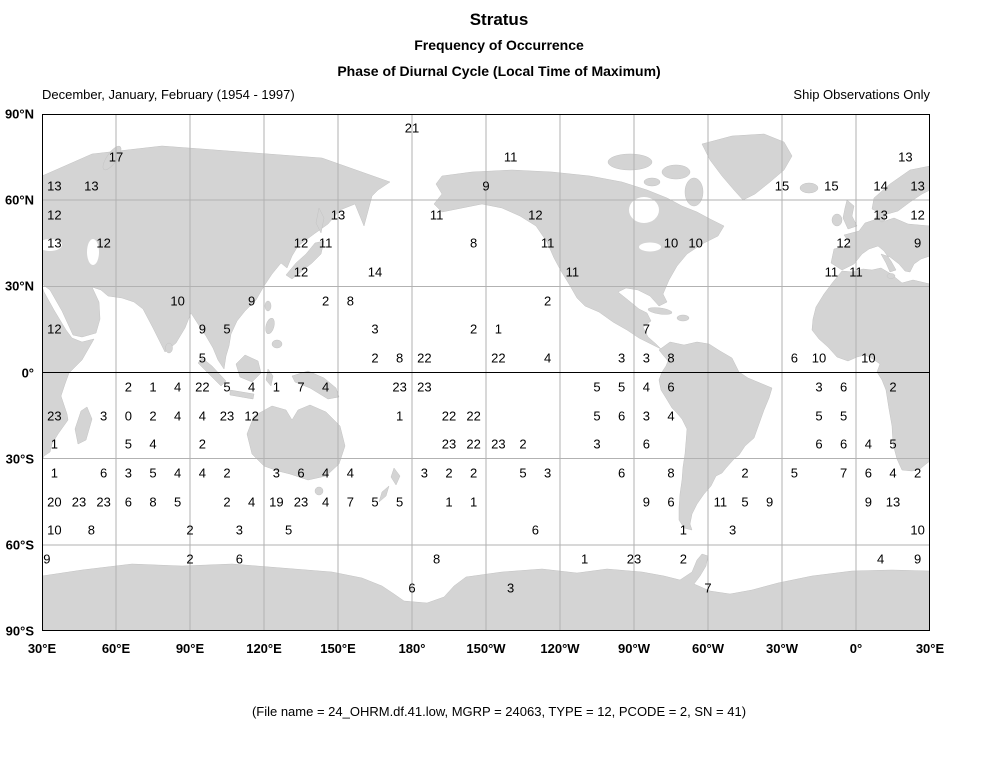  Describe the element at coordinates (190, 648) in the screenshot. I see `x-axis-tick-label: 90°E` at that location.